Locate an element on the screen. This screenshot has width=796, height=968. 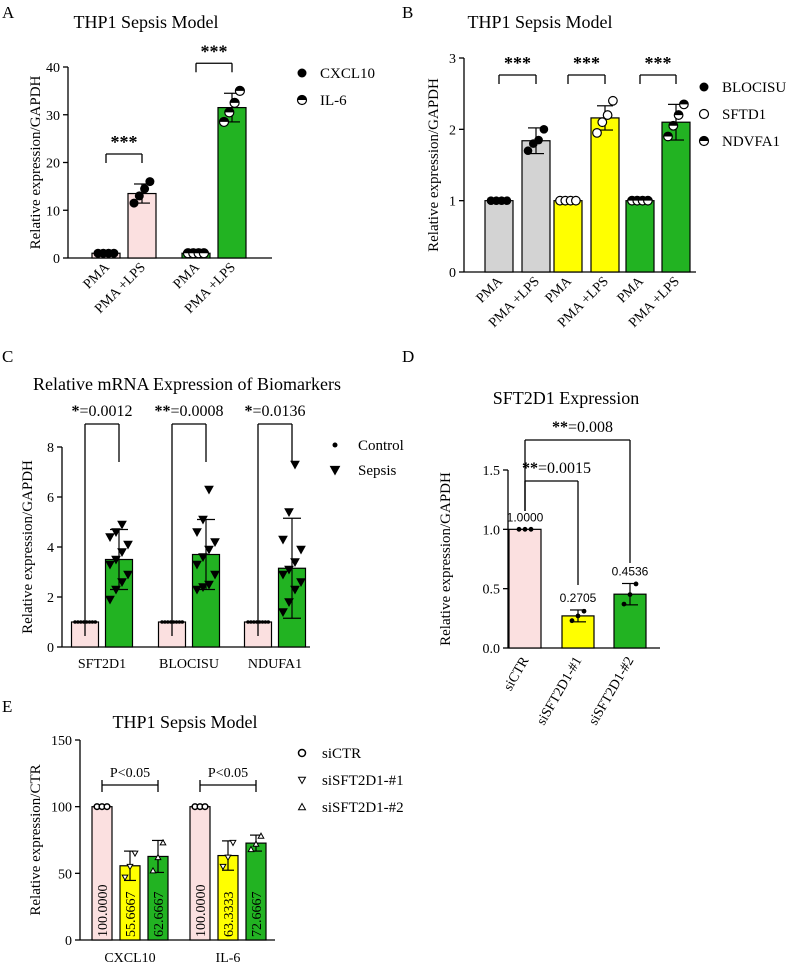
legend-label: BLOCISU is located at coordinates (754, 88).